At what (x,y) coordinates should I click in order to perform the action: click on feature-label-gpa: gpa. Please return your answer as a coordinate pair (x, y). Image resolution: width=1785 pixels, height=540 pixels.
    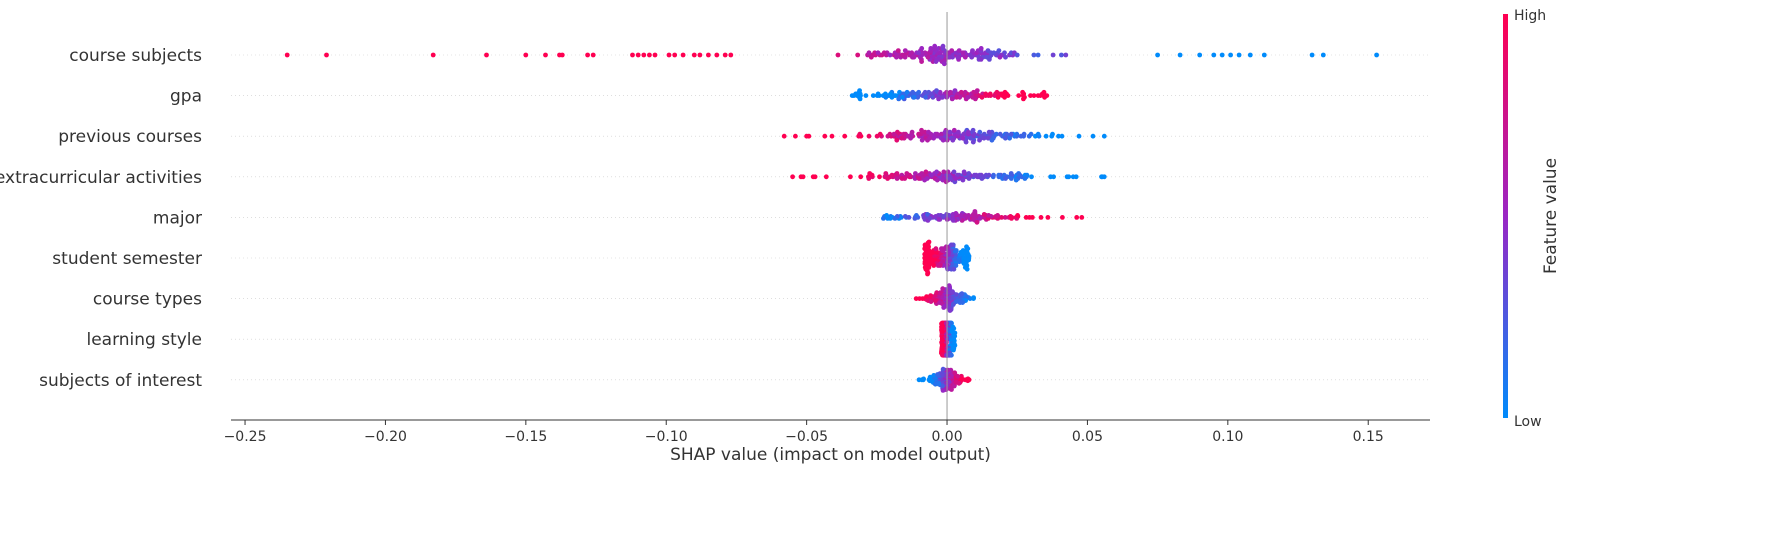
    Looking at the image, I should click on (186, 97).